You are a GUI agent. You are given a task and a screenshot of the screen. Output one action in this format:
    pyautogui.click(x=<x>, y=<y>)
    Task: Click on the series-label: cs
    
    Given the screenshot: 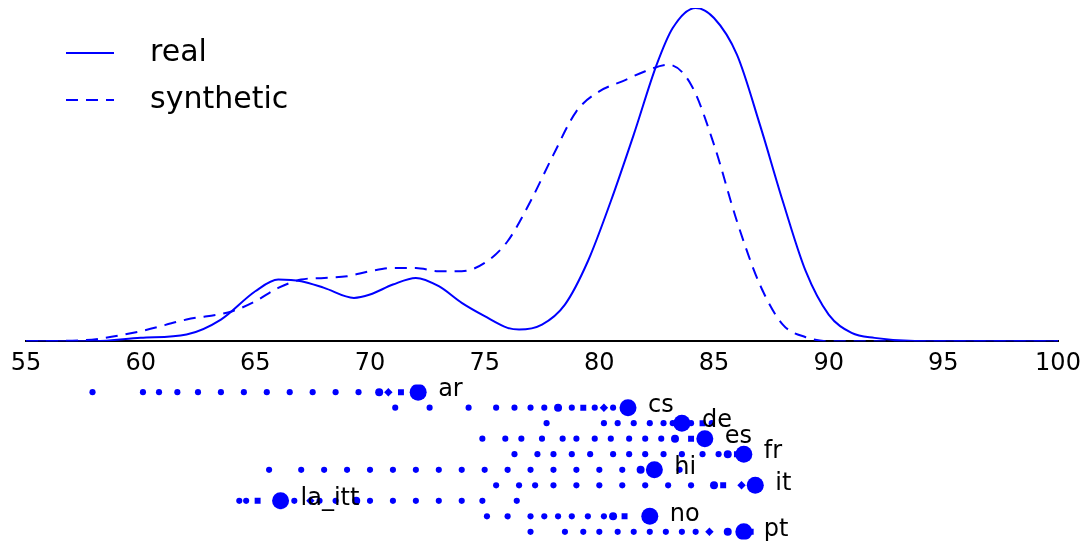 What is the action you would take?
    pyautogui.click(x=661, y=403)
    